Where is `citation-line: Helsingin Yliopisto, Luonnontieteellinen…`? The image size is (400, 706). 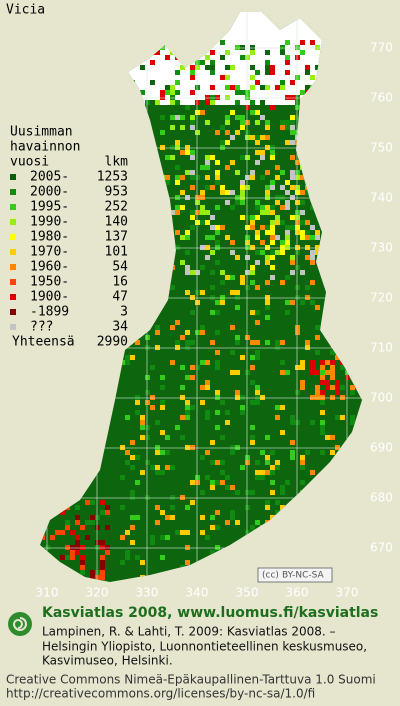
citation-line: Helsingin Yliopisto, Luonnontieteellinen… is located at coordinates (204, 647).